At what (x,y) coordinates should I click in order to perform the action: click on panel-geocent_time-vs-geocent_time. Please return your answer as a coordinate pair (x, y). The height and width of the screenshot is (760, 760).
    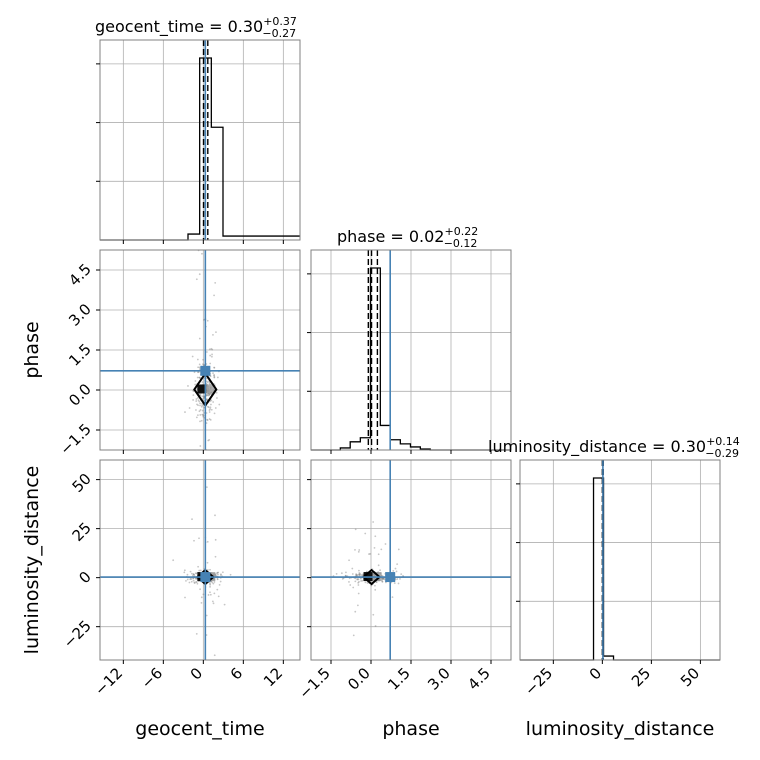
    Looking at the image, I should click on (198, 141).